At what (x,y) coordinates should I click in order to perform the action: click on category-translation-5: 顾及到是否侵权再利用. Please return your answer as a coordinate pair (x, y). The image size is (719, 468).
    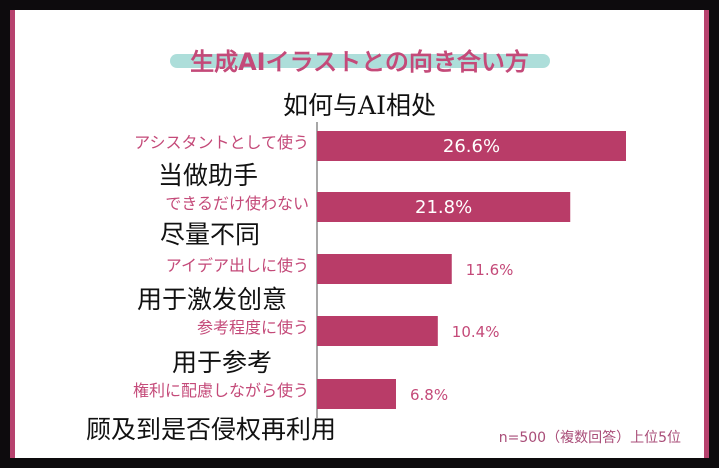
    Looking at the image, I should click on (211, 429).